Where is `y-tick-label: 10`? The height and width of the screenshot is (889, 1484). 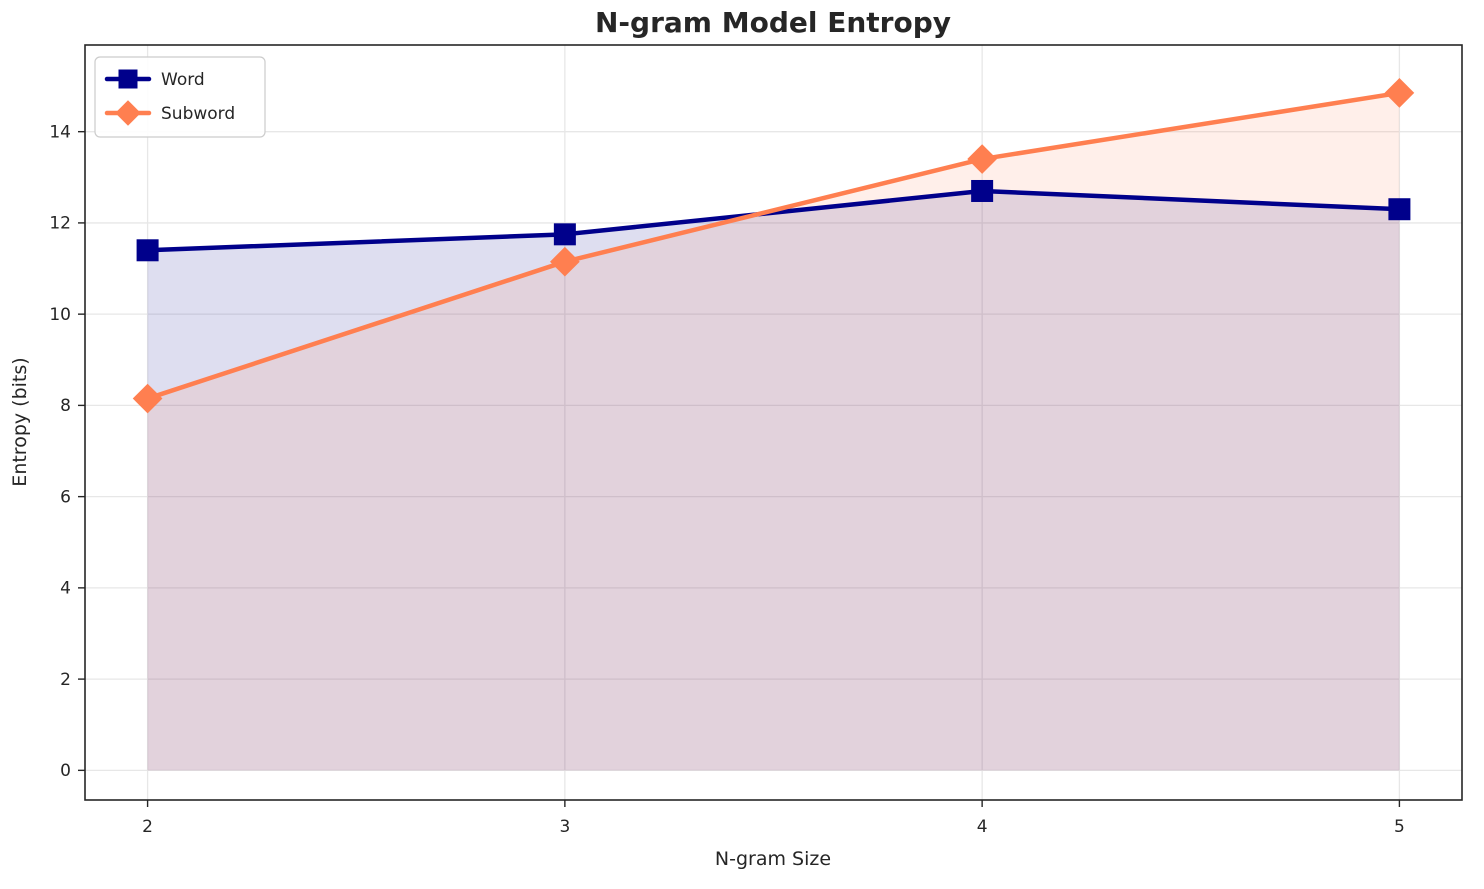
y-tick-label: 10 is located at coordinates (60, 315).